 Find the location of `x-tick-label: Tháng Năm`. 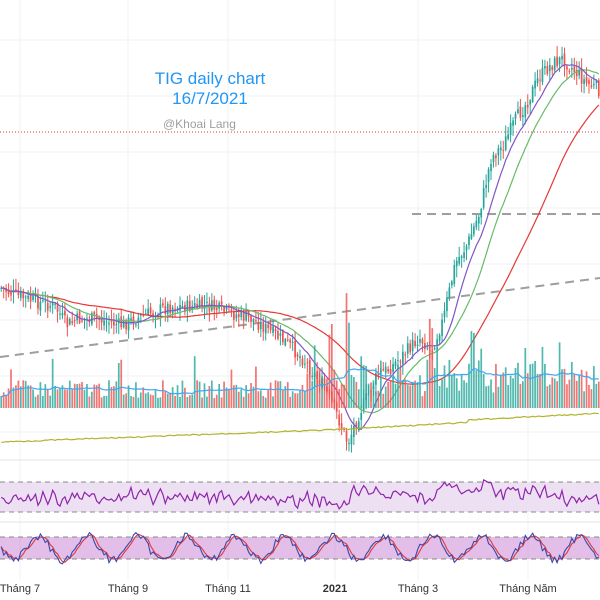

x-tick-label: Tháng Năm is located at coordinates (527, 589).